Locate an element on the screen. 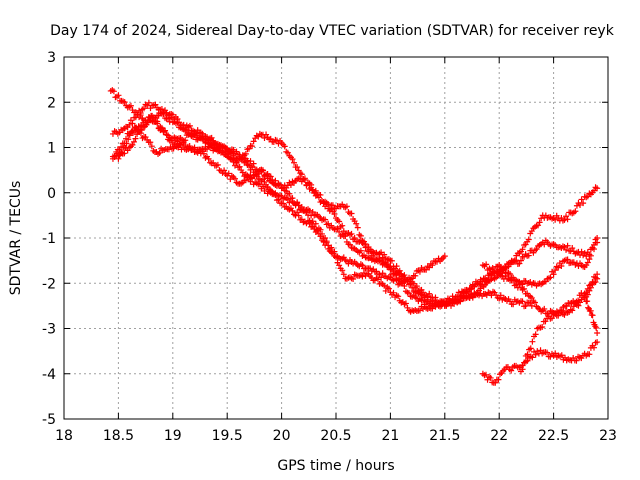  x-tick-label: 22.5 is located at coordinates (553, 436).